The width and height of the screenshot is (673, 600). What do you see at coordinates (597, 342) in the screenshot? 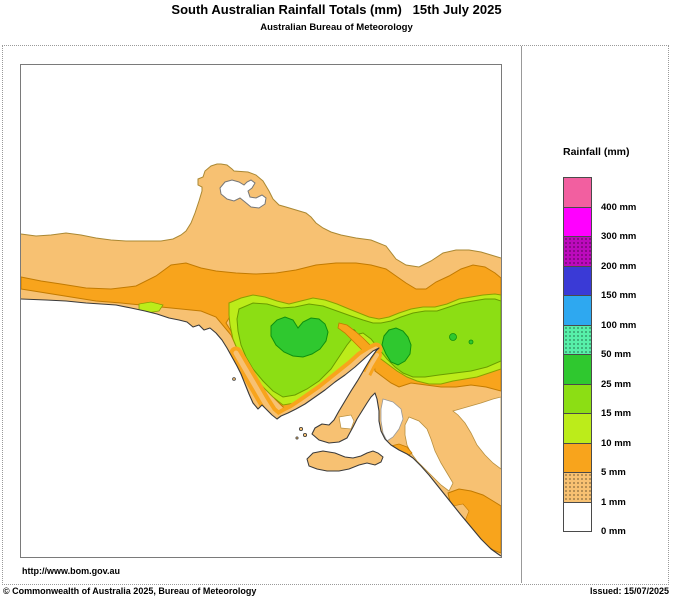
I see `legend-entry: 50 mm` at bounding box center [597, 342].